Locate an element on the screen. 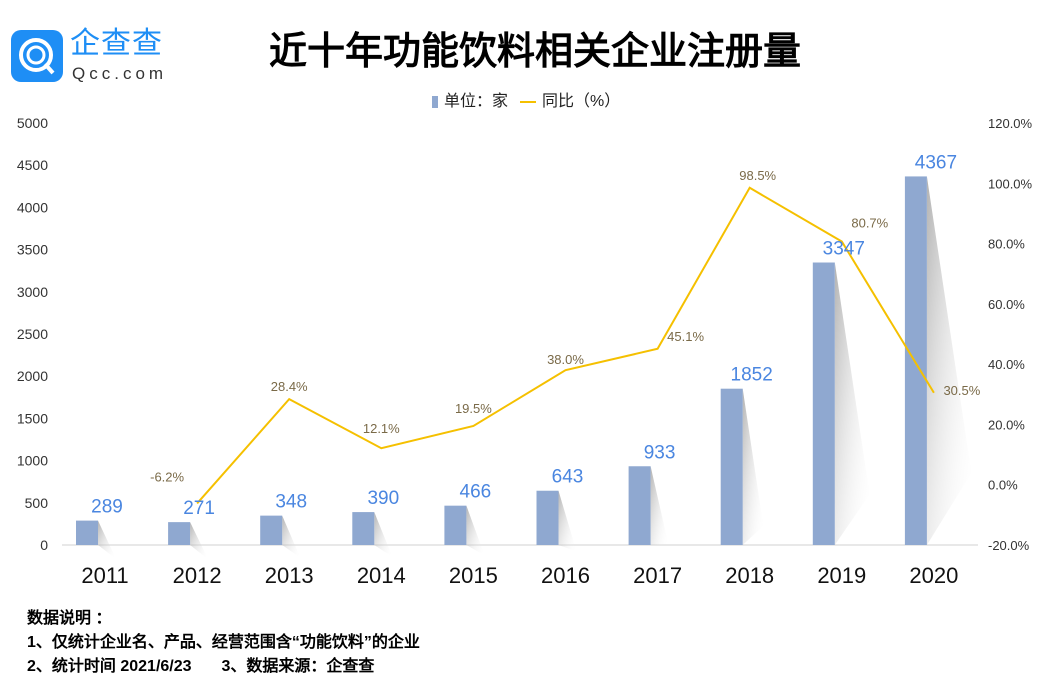 Image resolution: width=1044 pixels, height=694 pixels. left-tick-label: 2000 is located at coordinates (32, 376).